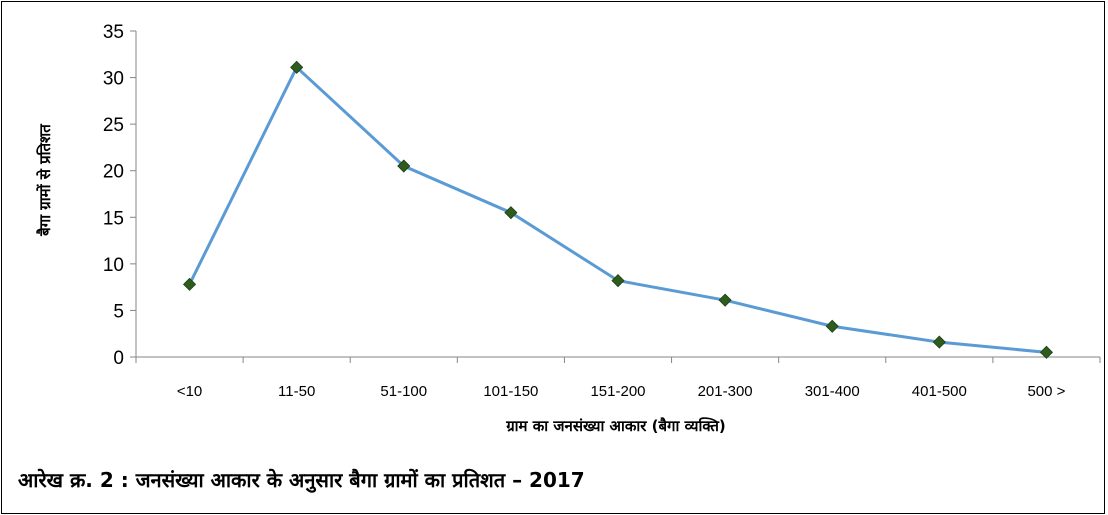  I want to click on y-tick-label: 35, so click(113, 32).